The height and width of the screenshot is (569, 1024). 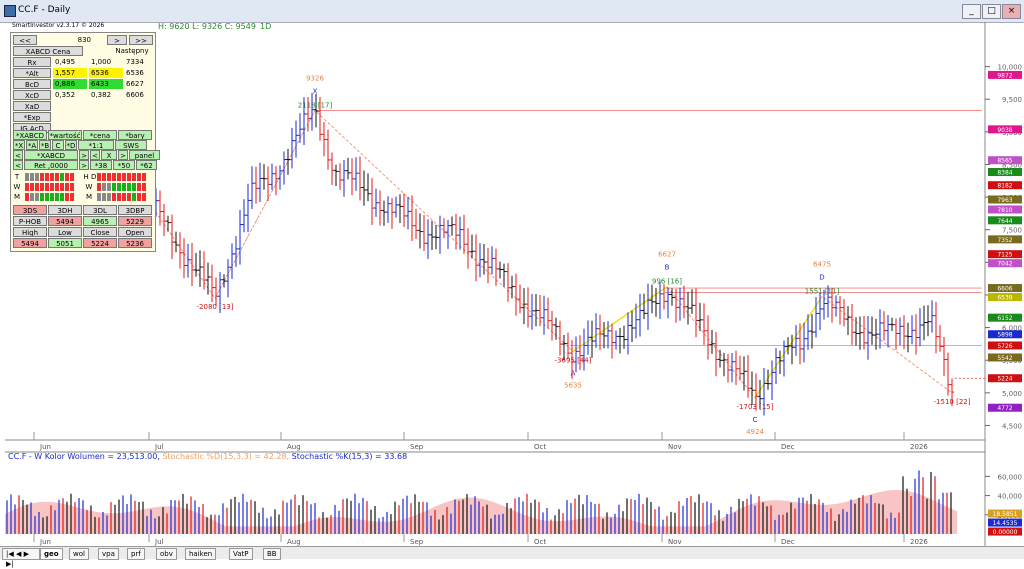 What do you see at coordinates (84, 456) in the screenshot?
I see `volume-label: CC.F - W Kolor Wolumen = 23,513.00,` at bounding box center [84, 456].